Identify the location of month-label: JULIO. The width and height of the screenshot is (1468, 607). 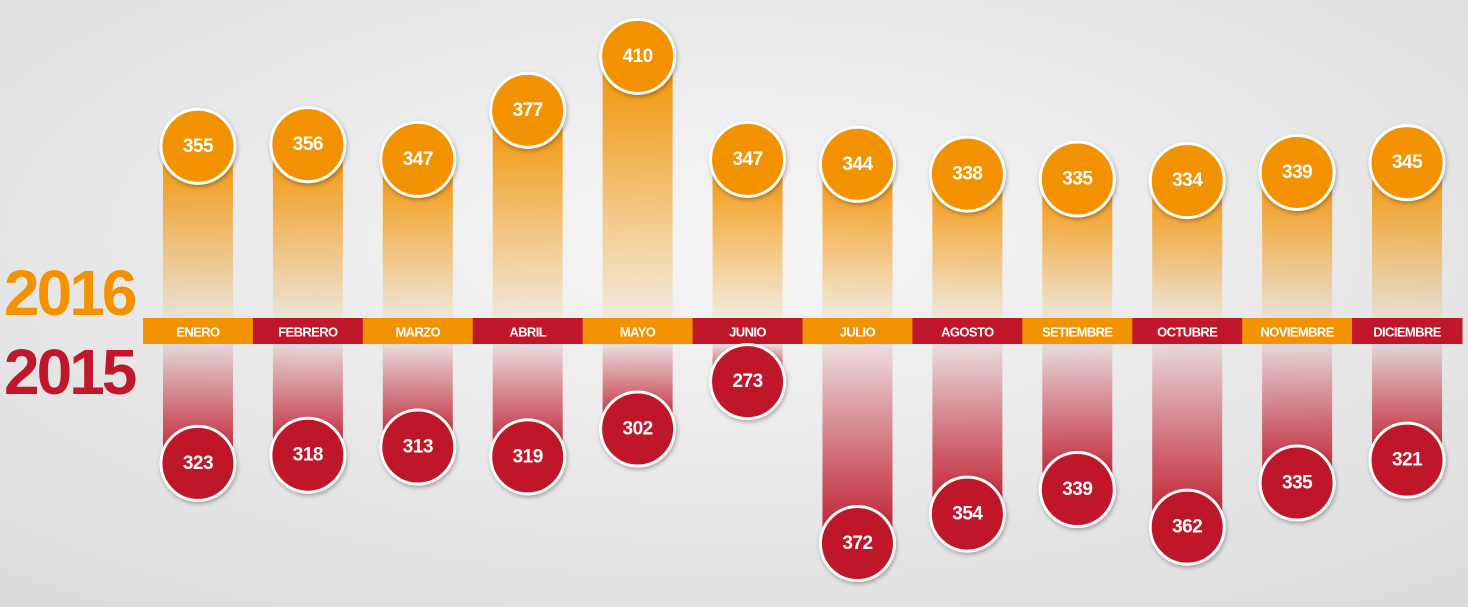
(858, 332).